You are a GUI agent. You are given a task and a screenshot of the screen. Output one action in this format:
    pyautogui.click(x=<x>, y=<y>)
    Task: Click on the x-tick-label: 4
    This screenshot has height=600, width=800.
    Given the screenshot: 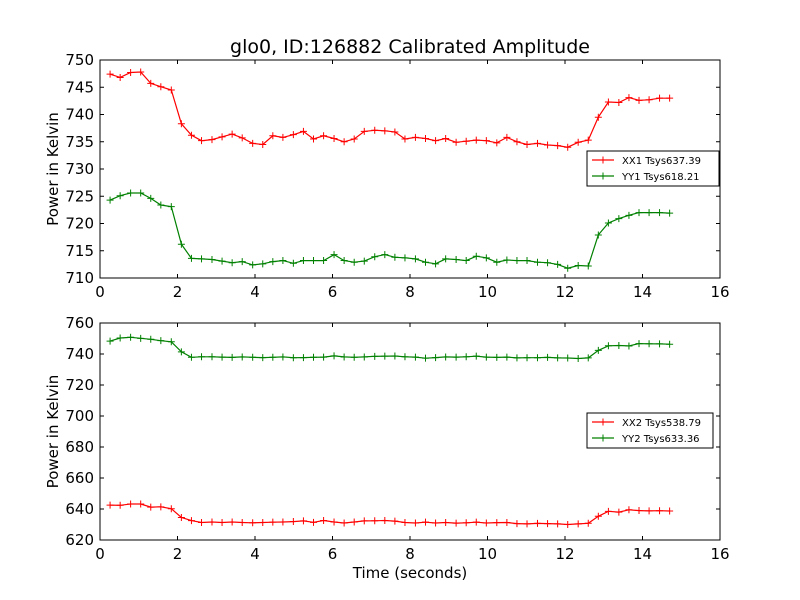 What is the action you would take?
    pyautogui.click(x=255, y=292)
    